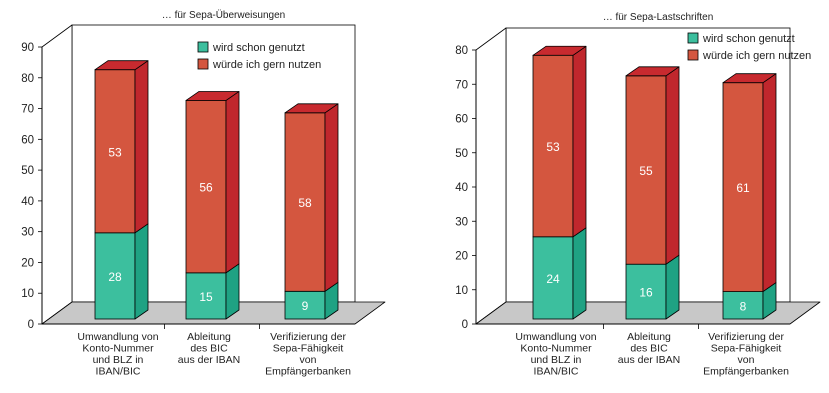  What do you see at coordinates (746, 349) in the screenshot?
I see `chart2-category-label: Sepa-Fähigkeit` at bounding box center [746, 349].